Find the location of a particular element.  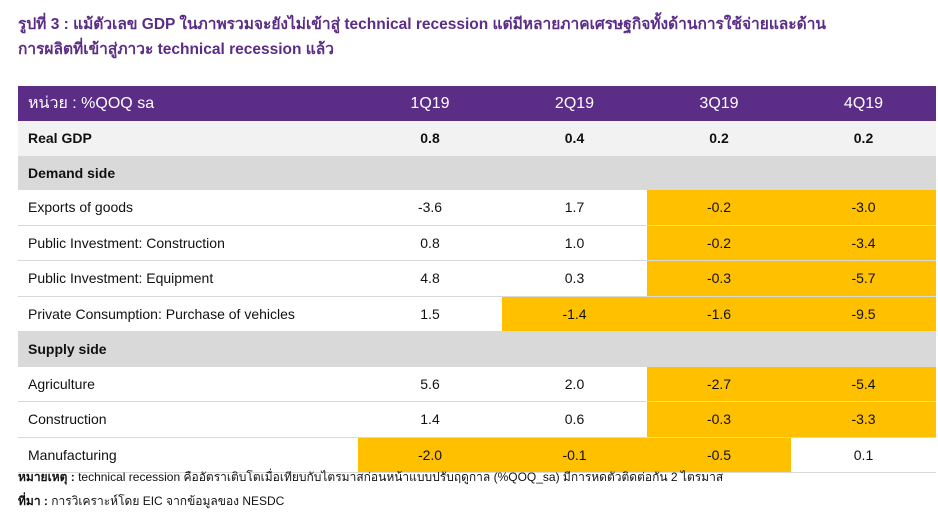

cell-value: -9.5 is located at coordinates (863, 314).